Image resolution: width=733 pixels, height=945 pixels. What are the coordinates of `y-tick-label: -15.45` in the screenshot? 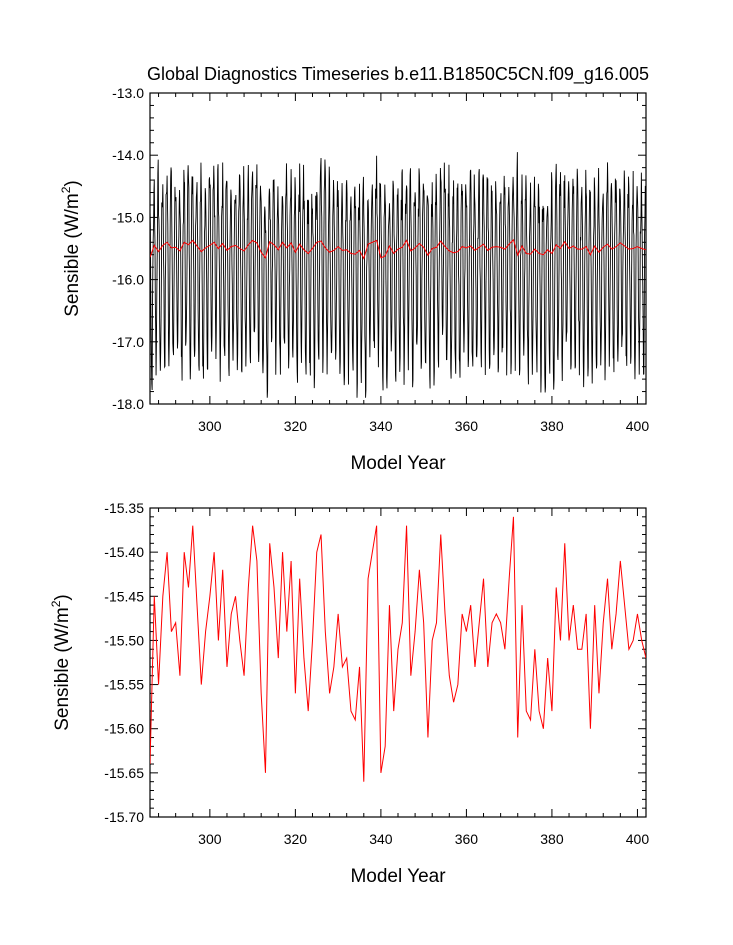 It's located at (124, 596).